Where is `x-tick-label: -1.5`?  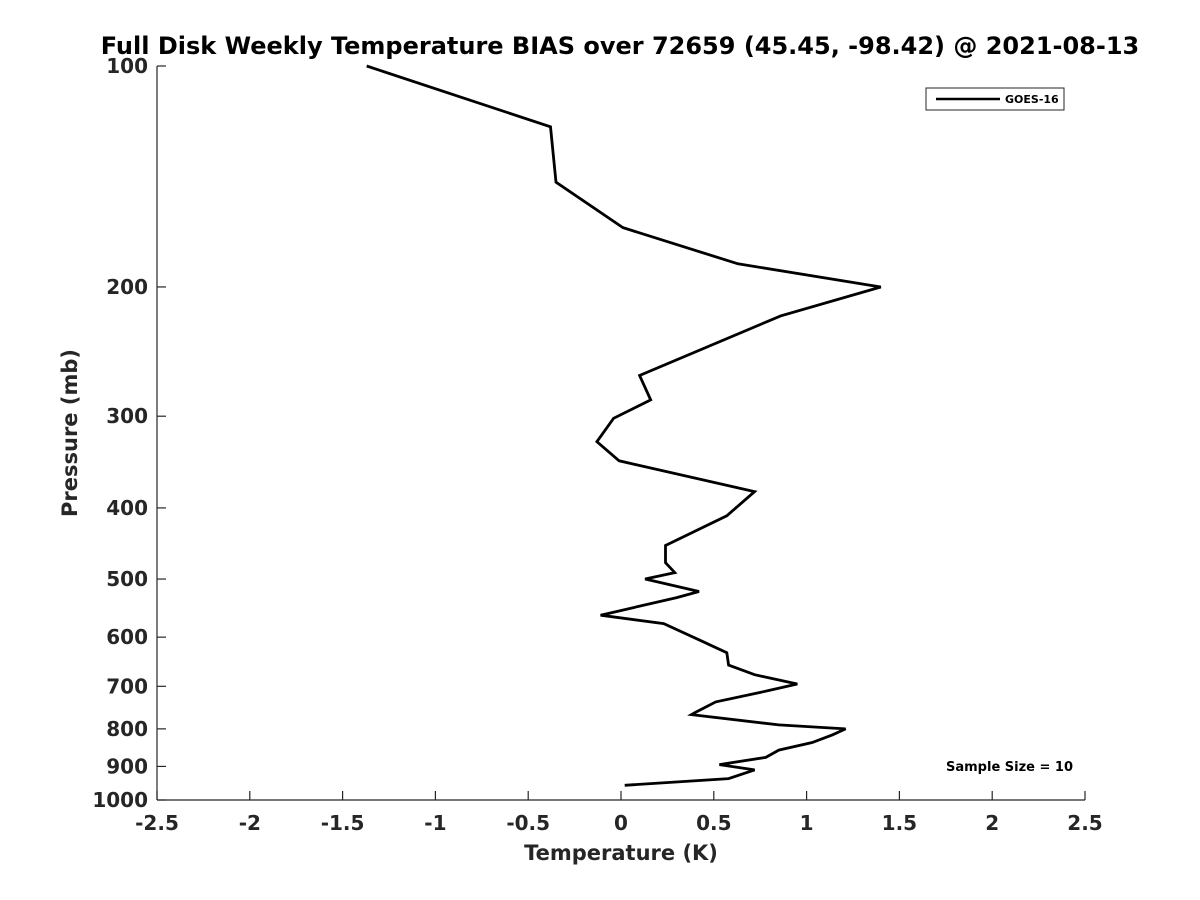 x-tick-label: -1.5 is located at coordinates (343, 823).